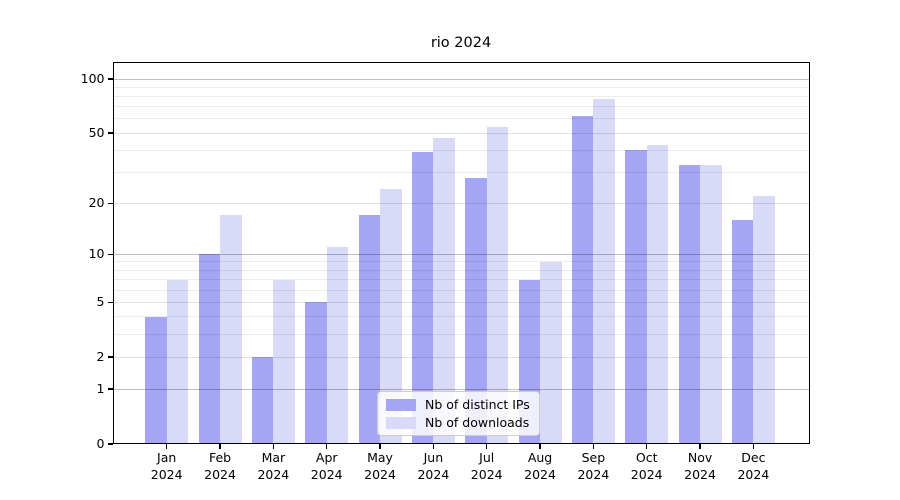  What do you see at coordinates (96, 203) in the screenshot?
I see `y-tick-label: 20` at bounding box center [96, 203].